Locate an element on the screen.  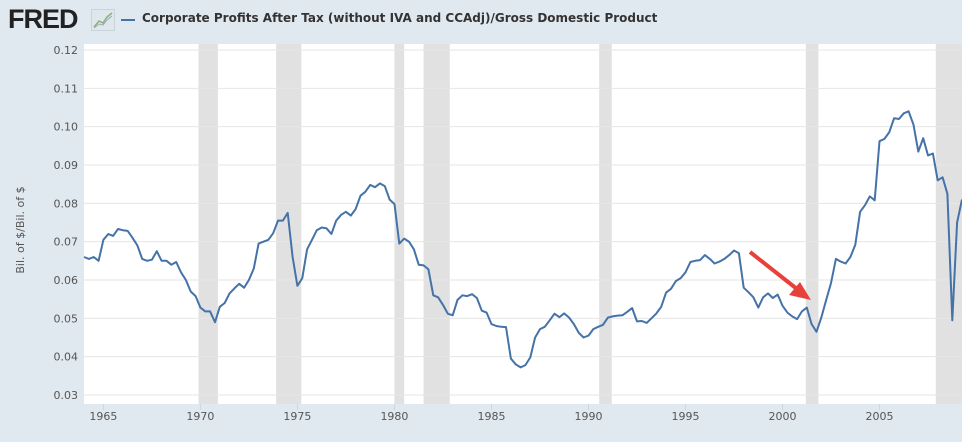
x-tick-label: 1980 is located at coordinates (394, 416).